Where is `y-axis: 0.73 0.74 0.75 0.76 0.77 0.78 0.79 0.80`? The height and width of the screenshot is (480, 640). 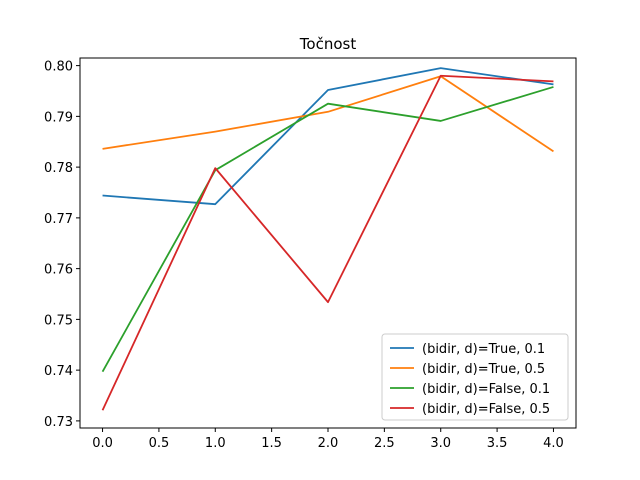
y-axis: 0.73 0.74 0.75 0.76 0.77 0.78 0.79 0.80 is located at coordinates (62, 245).